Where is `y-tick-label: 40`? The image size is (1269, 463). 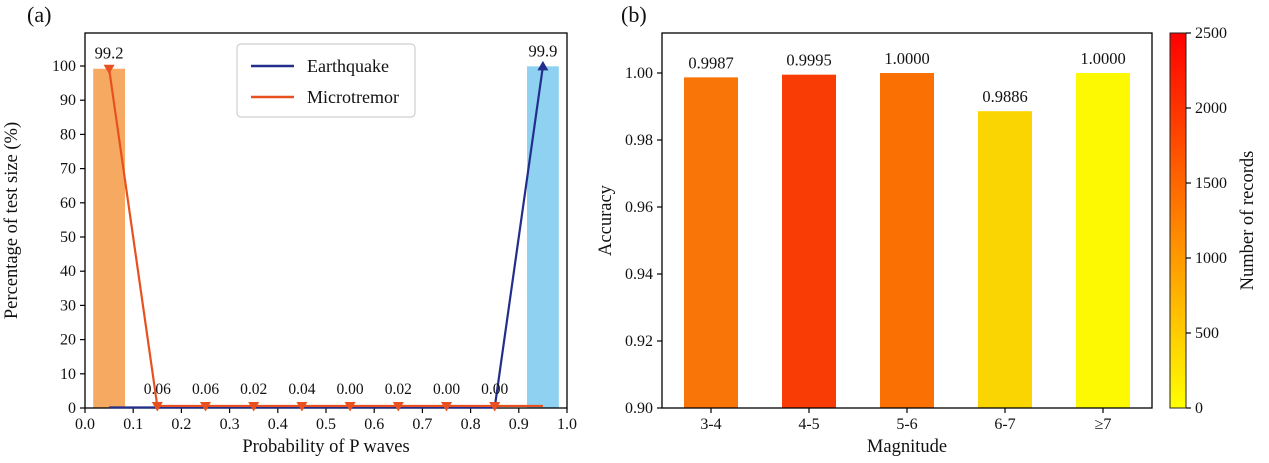
y-tick-label: 40 is located at coordinates (68, 271).